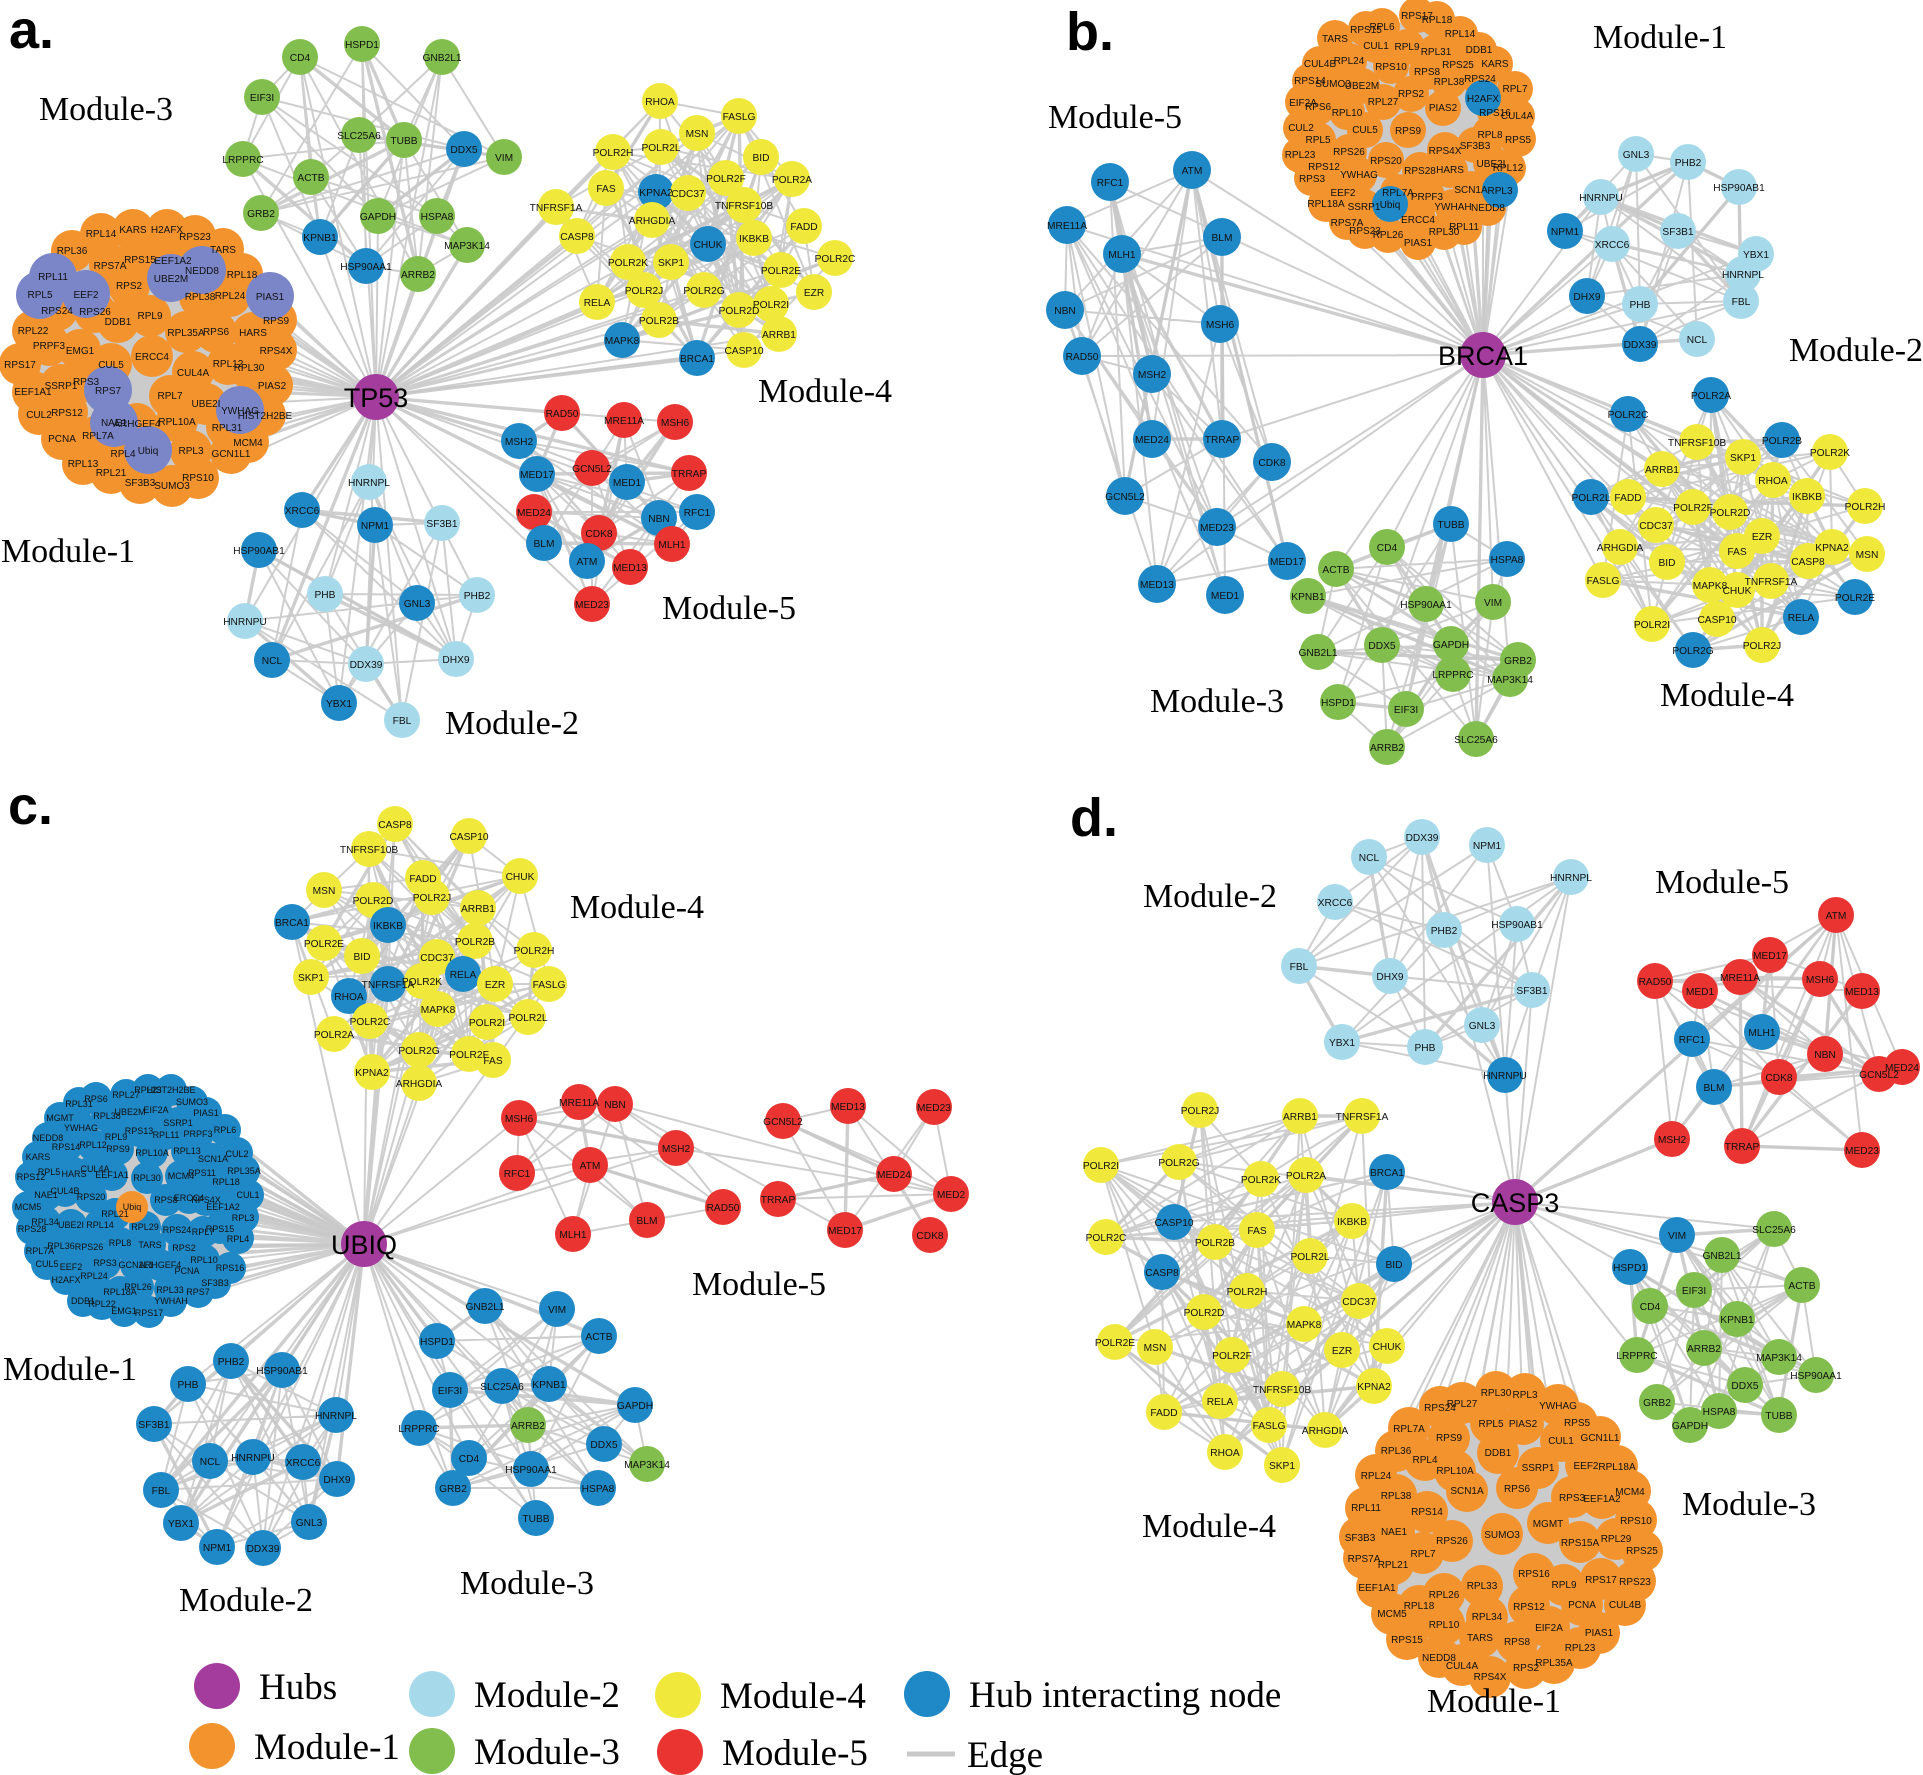 The image size is (1923, 1775). Describe the element at coordinates (263, 1549) in the screenshot. I see `svg-text: DDX39` at that location.